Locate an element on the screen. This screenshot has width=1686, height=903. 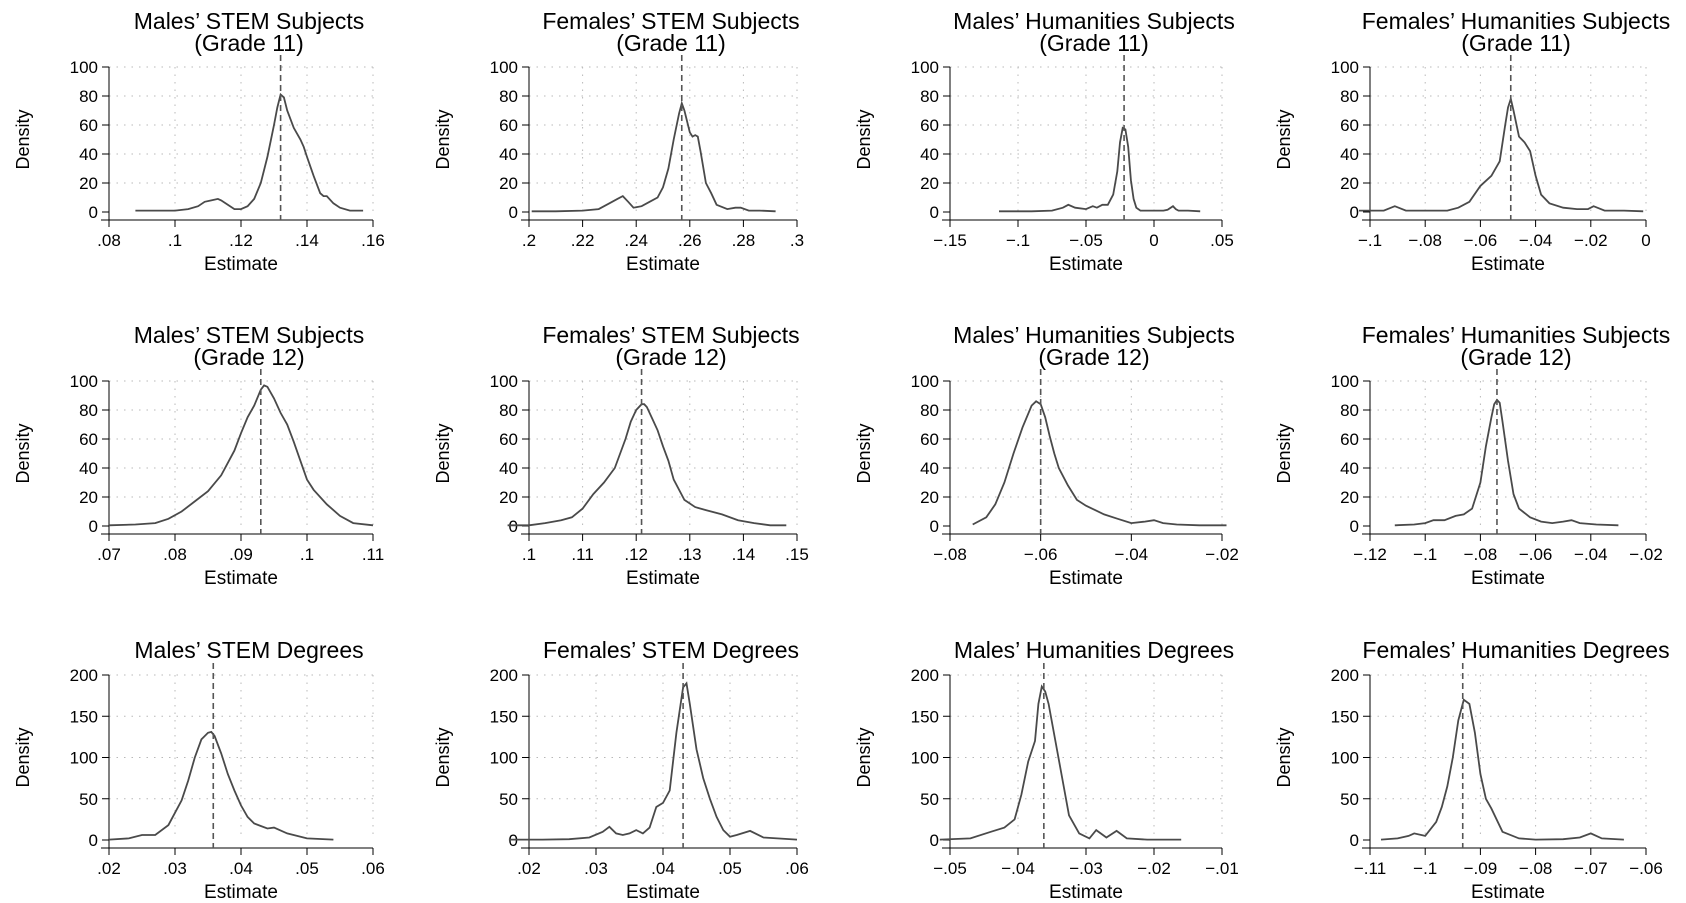
x-tick-label: .28 is located at coordinates (744, 240).